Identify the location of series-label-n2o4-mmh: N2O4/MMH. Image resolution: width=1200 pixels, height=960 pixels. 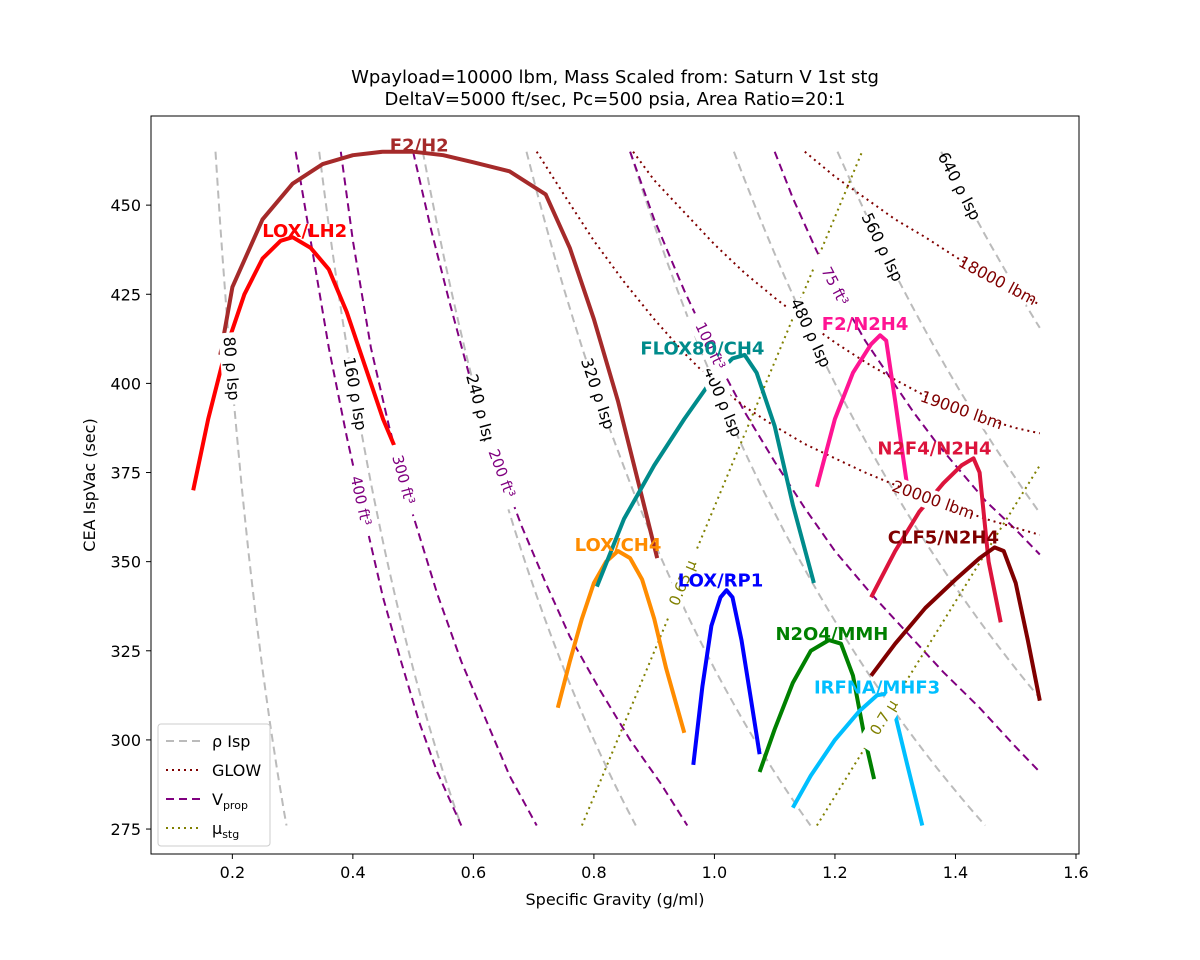
(831, 634).